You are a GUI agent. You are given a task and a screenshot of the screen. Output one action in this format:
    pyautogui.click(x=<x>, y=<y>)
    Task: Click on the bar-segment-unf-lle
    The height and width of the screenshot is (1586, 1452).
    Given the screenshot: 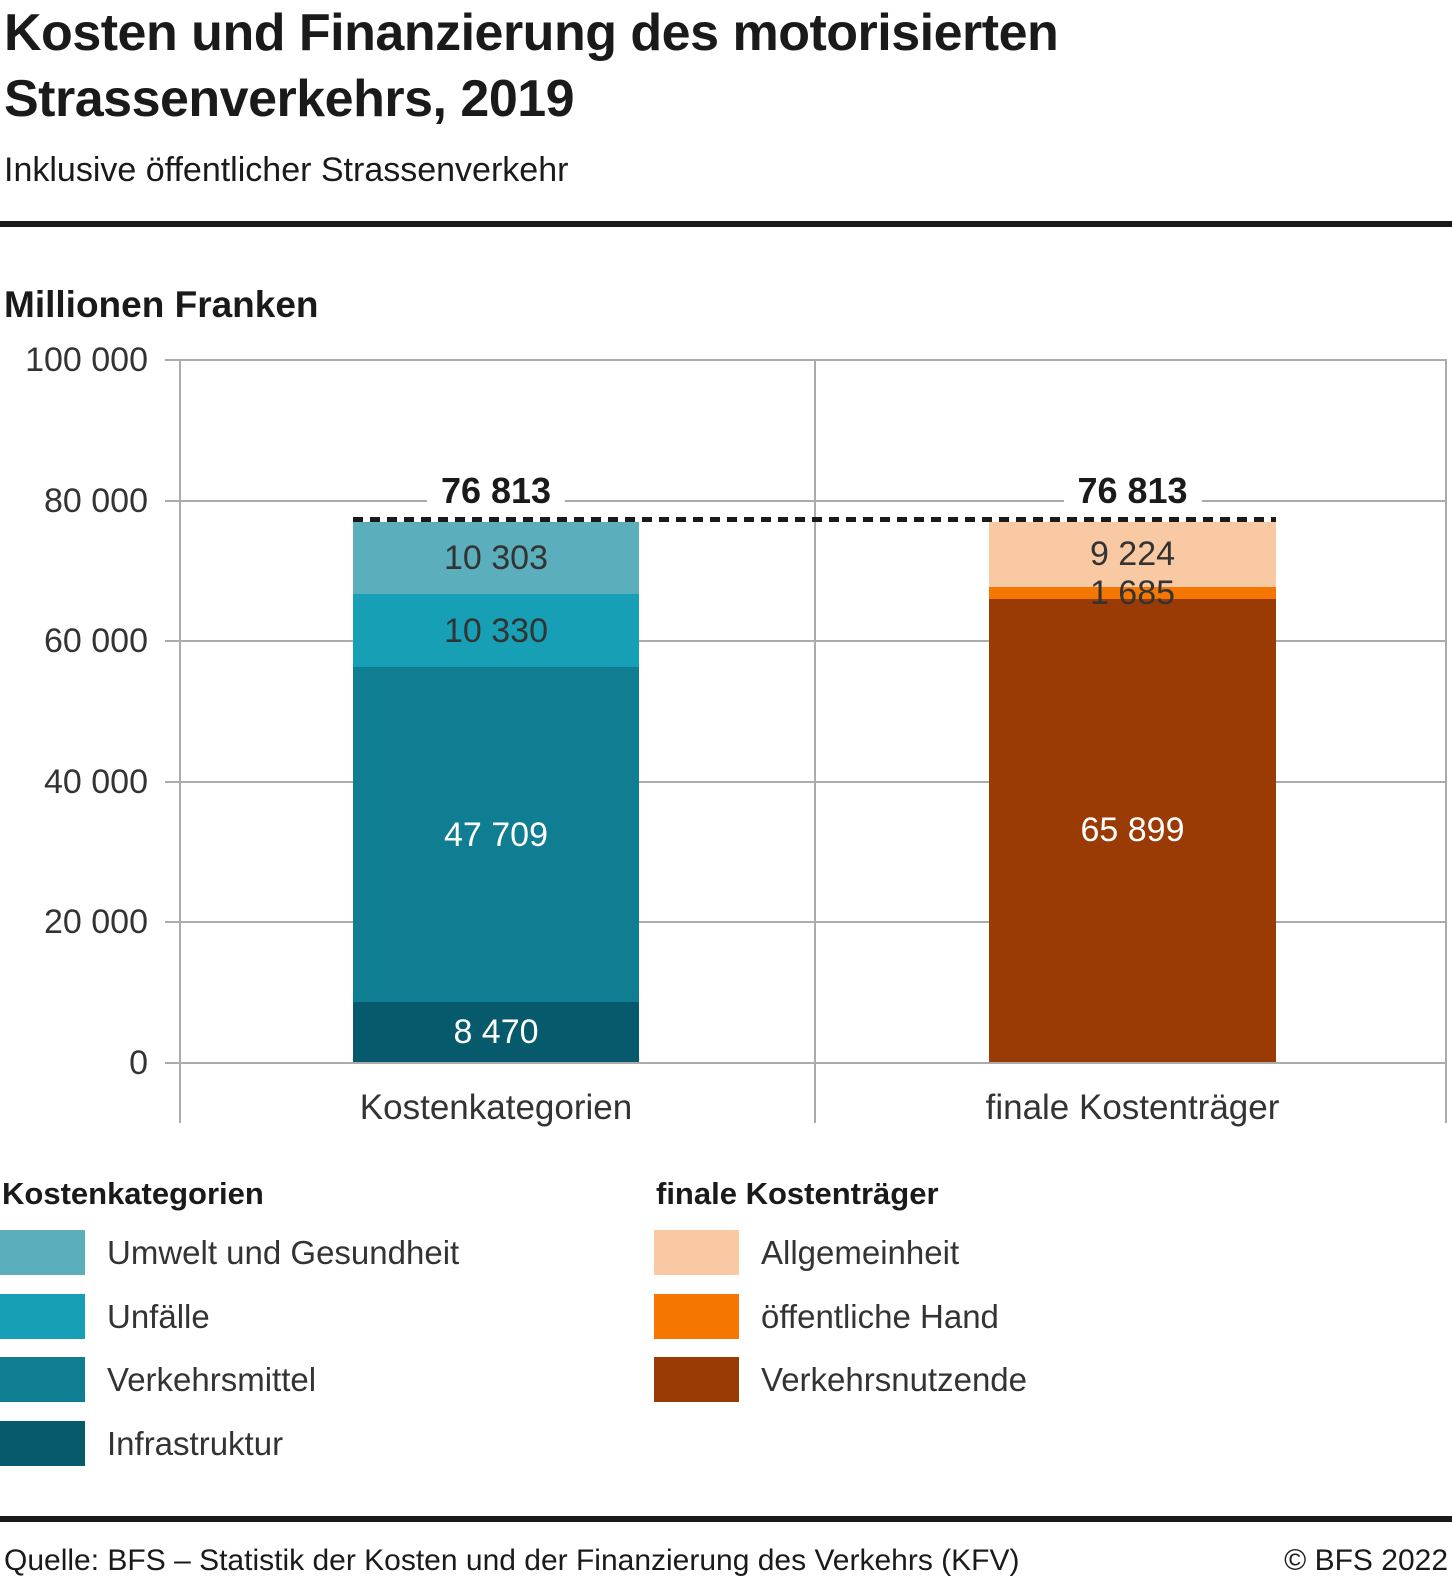 What is the action you would take?
    pyautogui.click(x=496, y=631)
    